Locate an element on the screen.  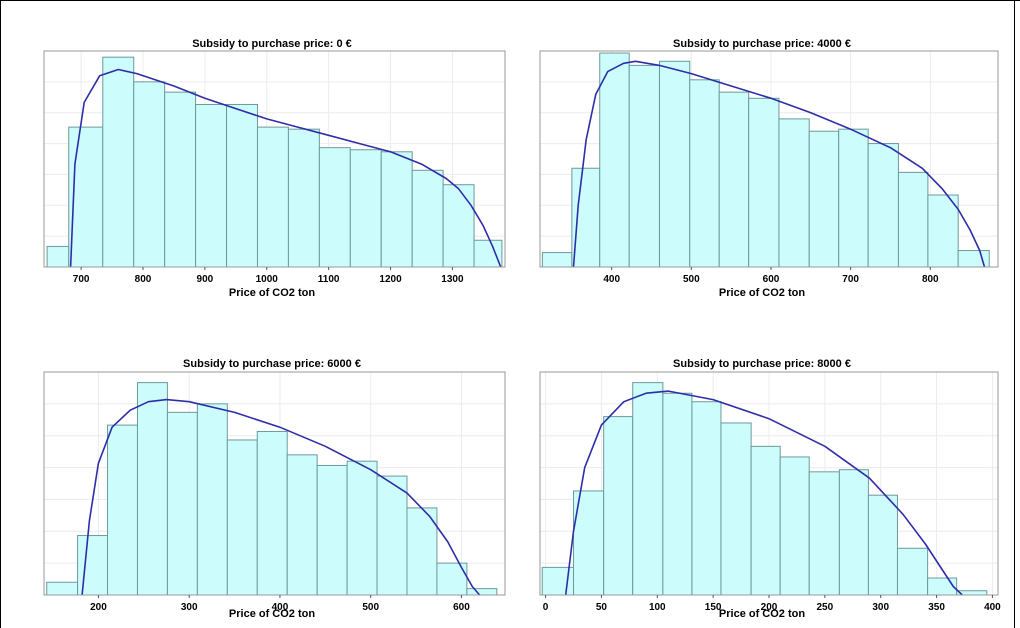
frame-left-border is located at coordinates (0, 314).